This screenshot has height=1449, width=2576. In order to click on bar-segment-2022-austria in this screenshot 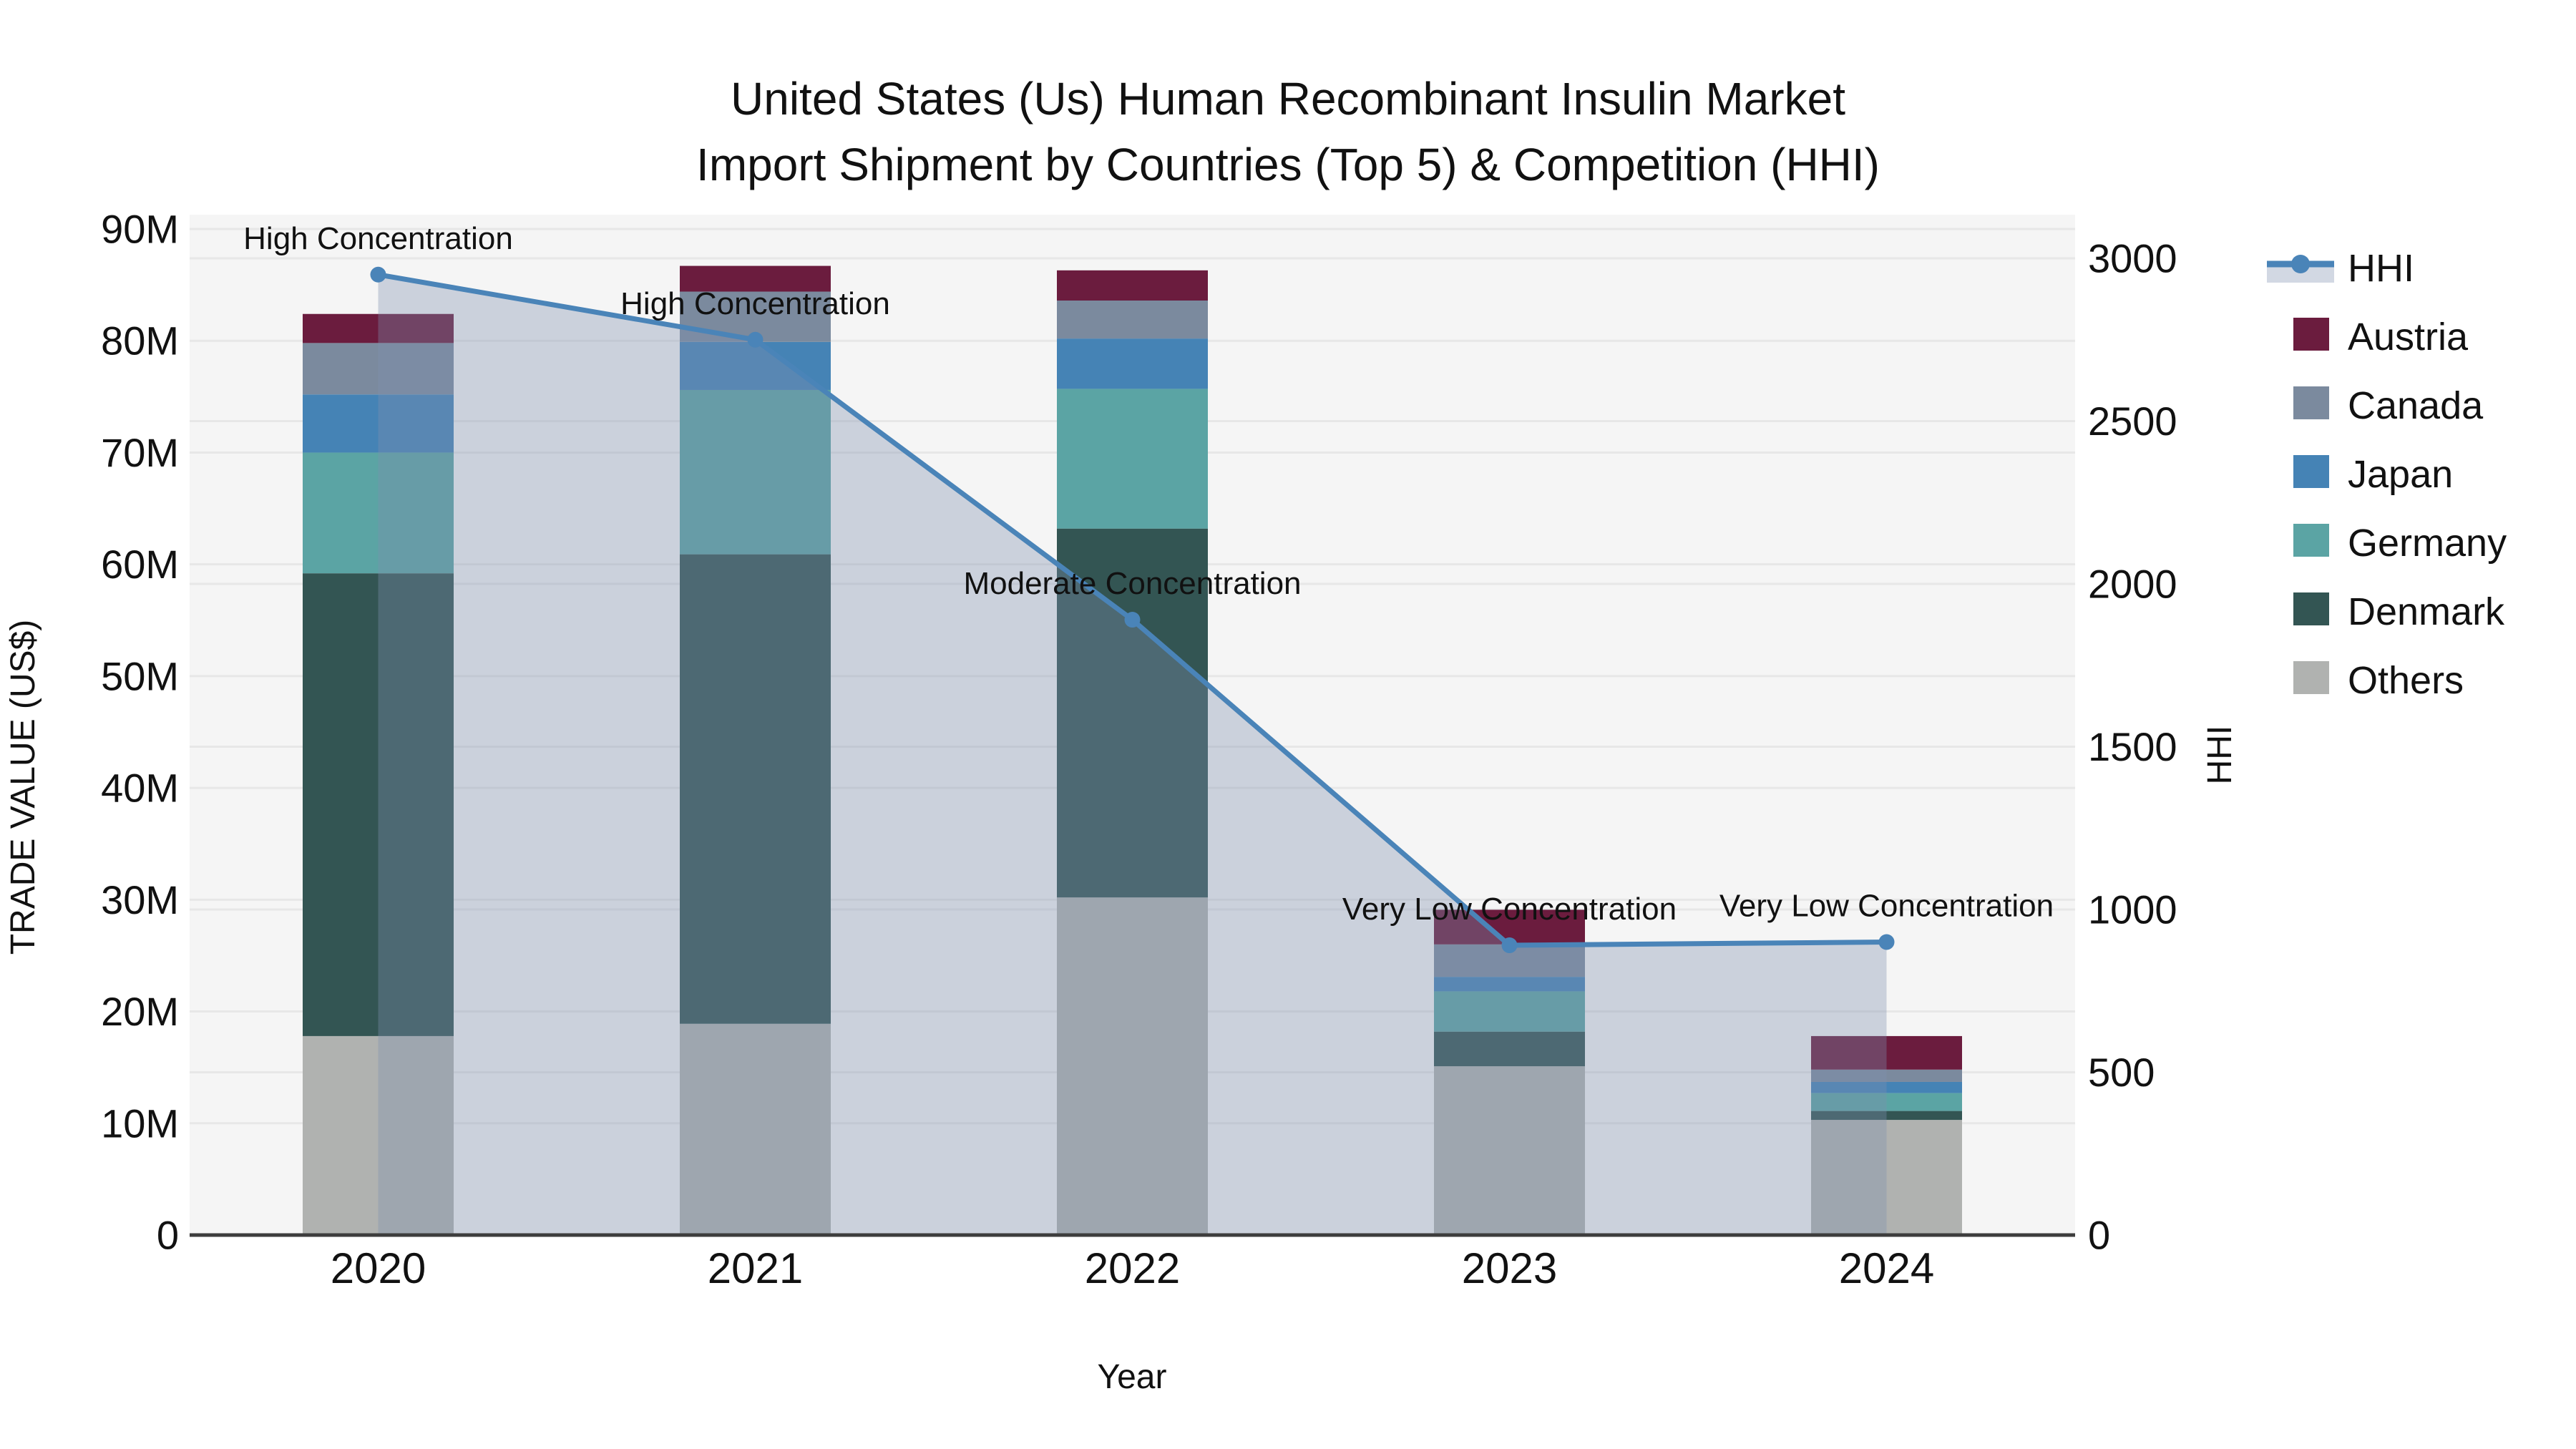, I will do `click(1132, 285)`.